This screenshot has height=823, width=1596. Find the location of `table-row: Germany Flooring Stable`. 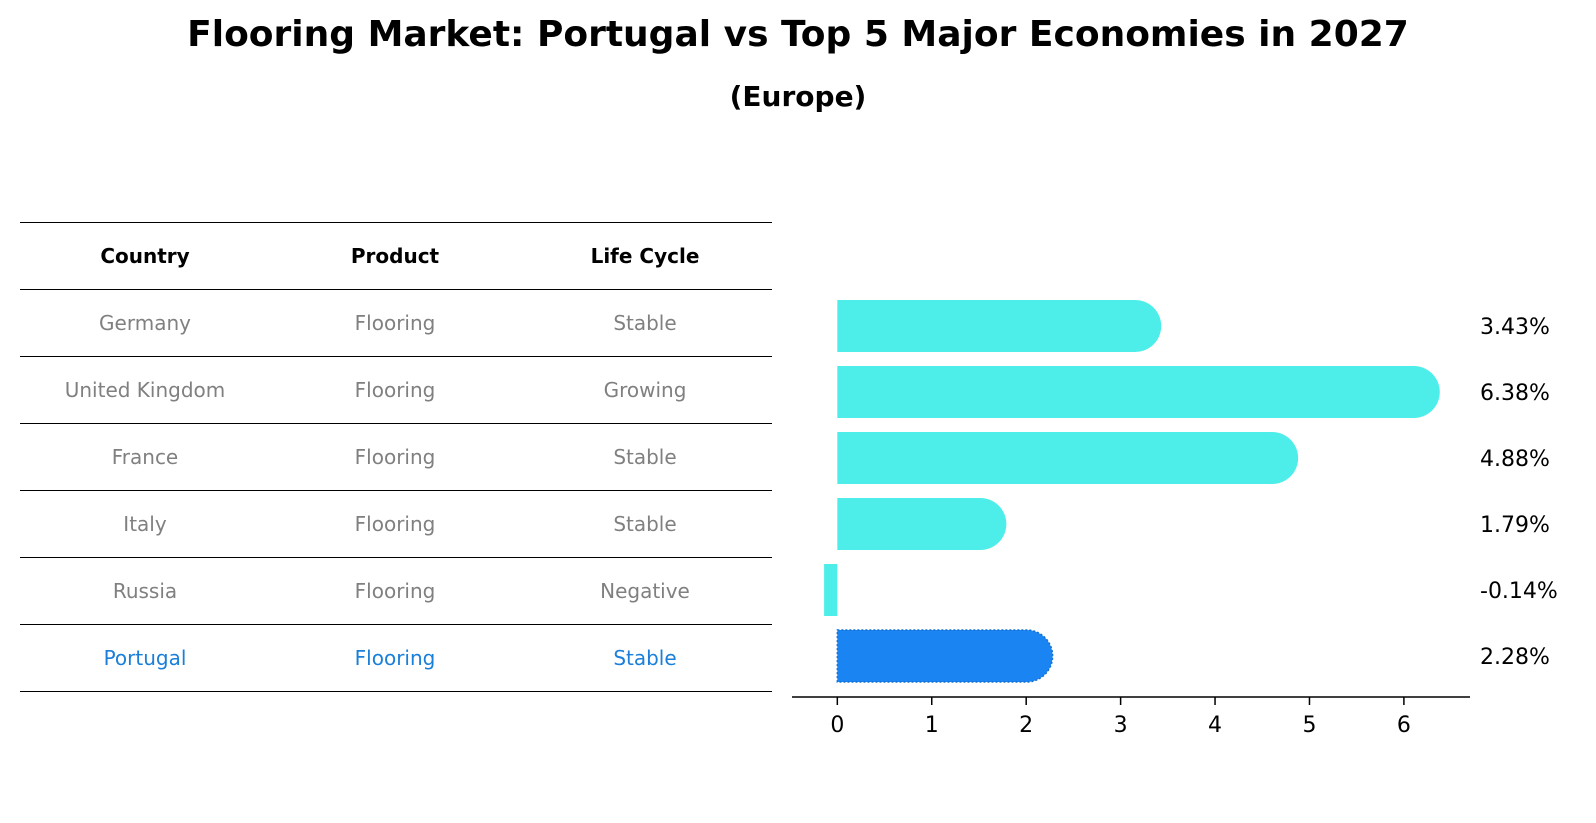

table-row: Germany Flooring Stable is located at coordinates (396, 322).